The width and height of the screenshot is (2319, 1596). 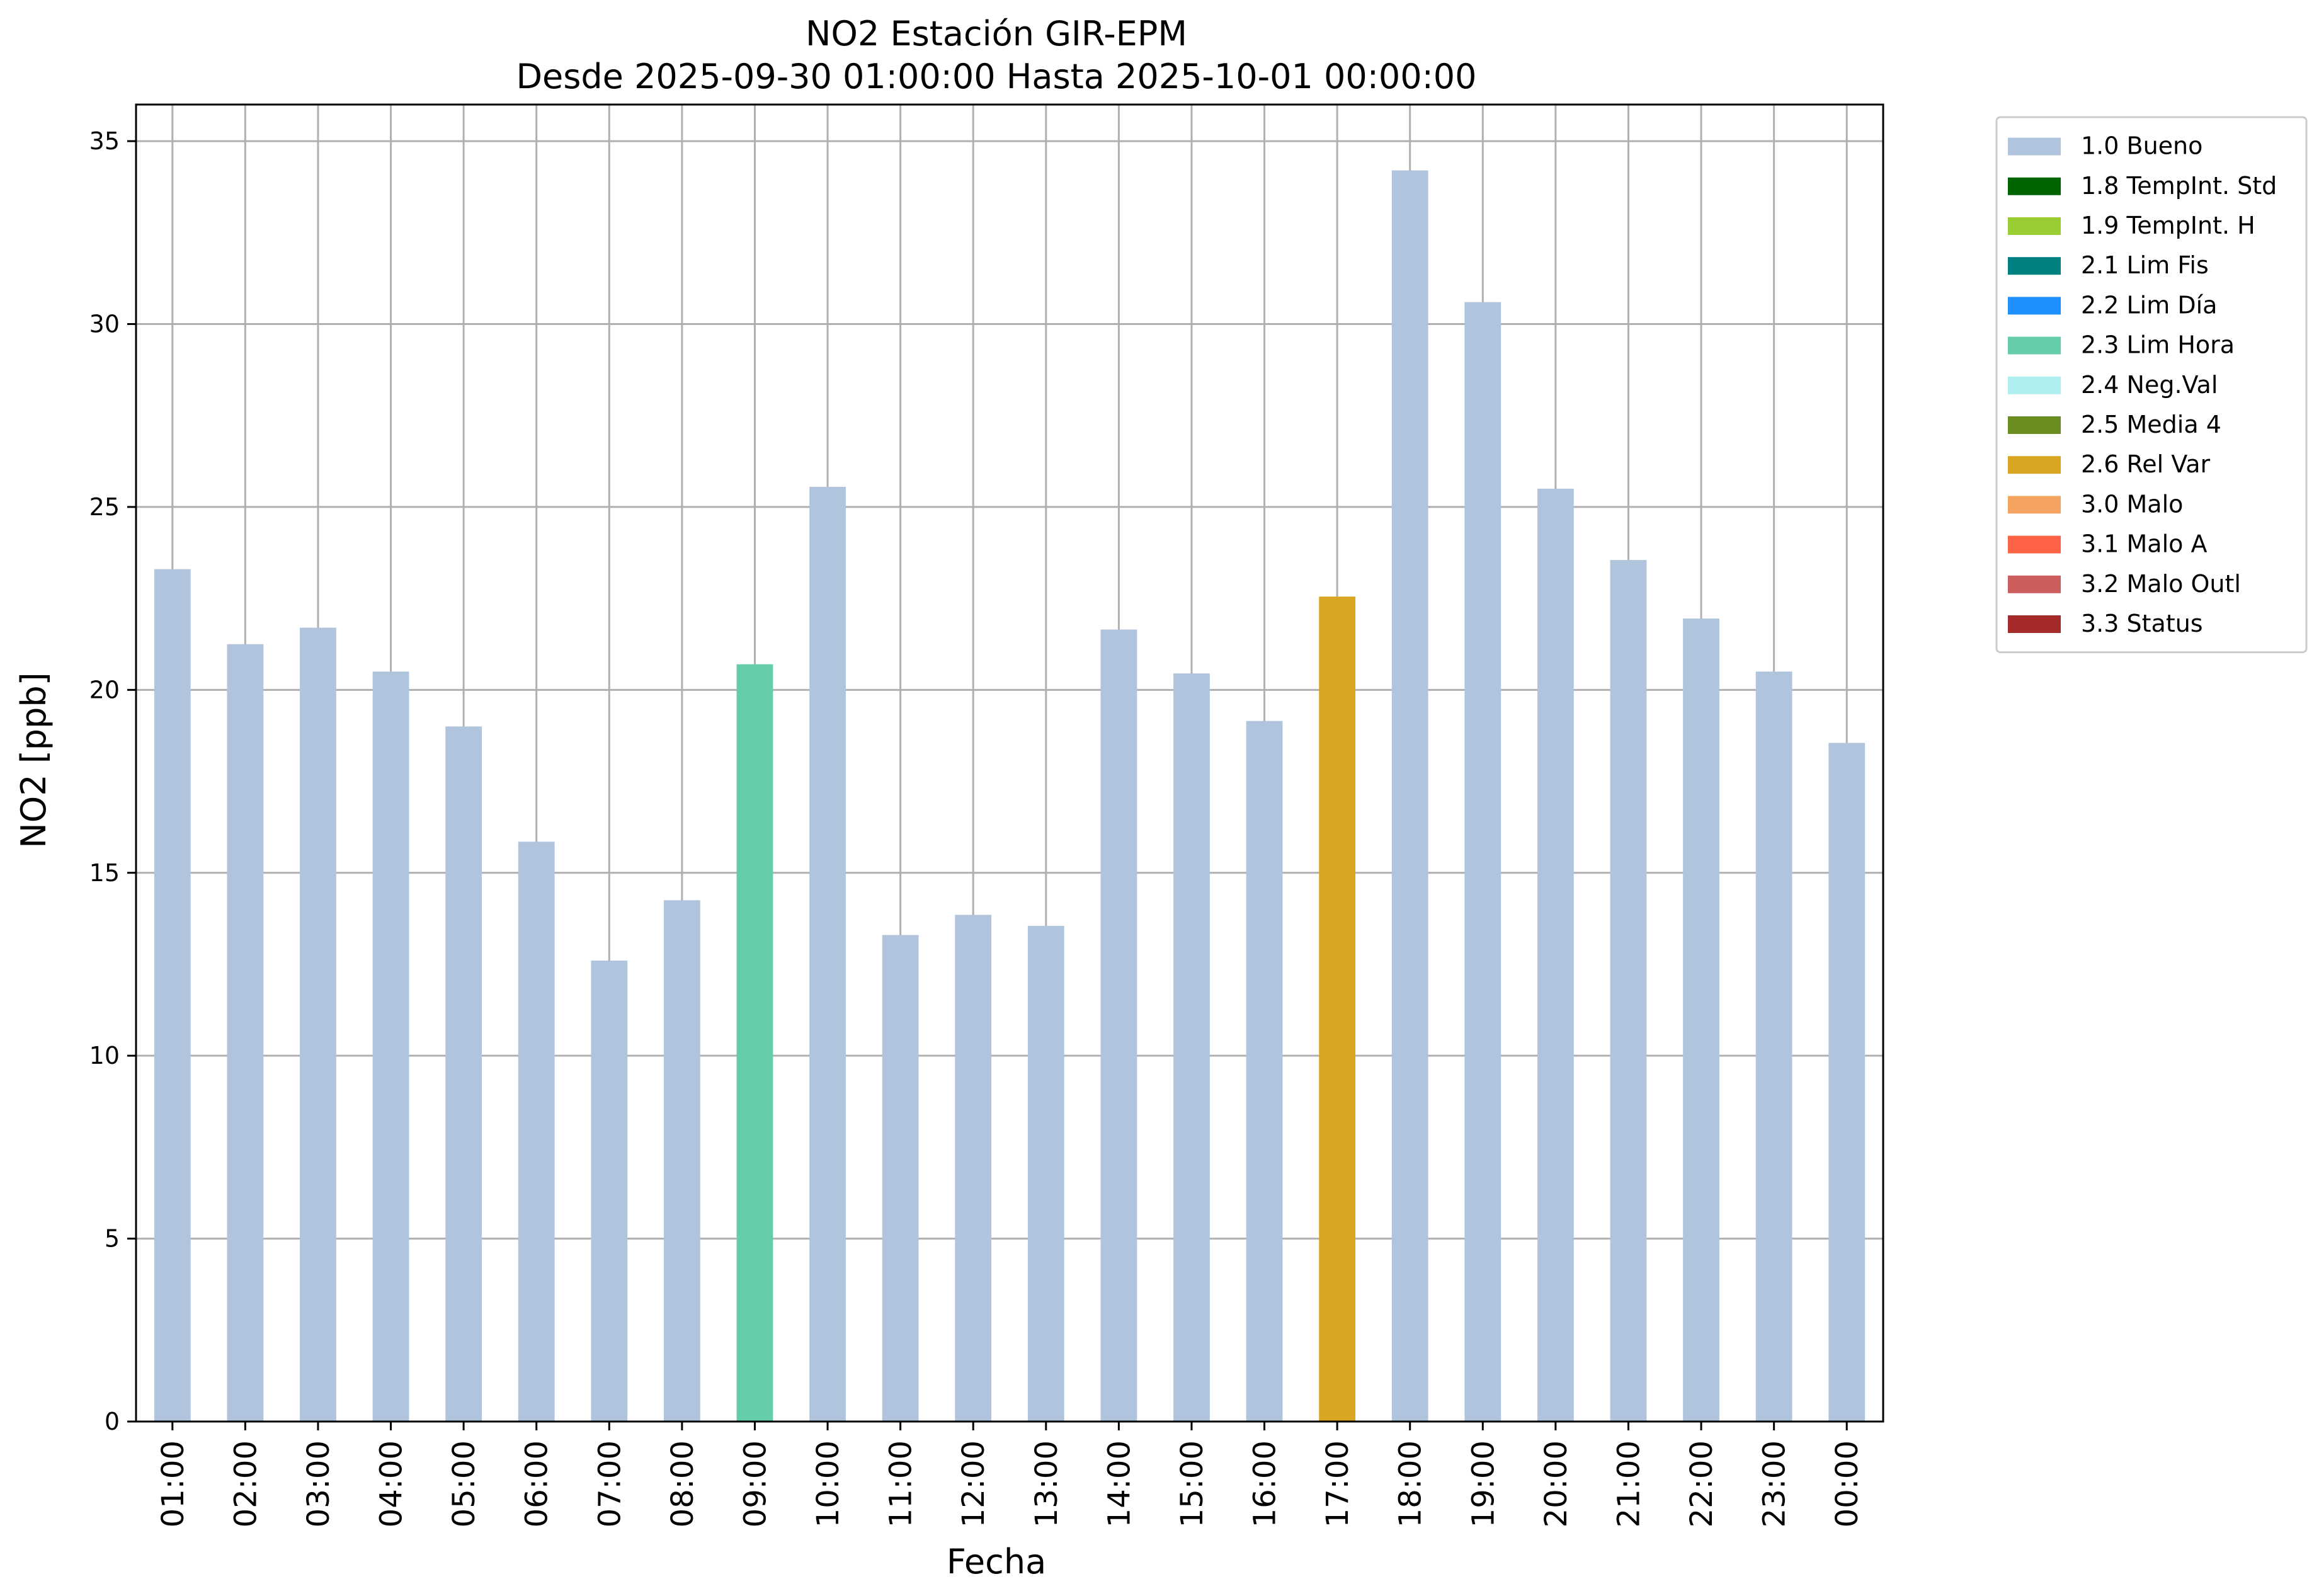 What do you see at coordinates (2161, 584) in the screenshot?
I see `legend-label: 3.2 Malo Outl` at bounding box center [2161, 584].